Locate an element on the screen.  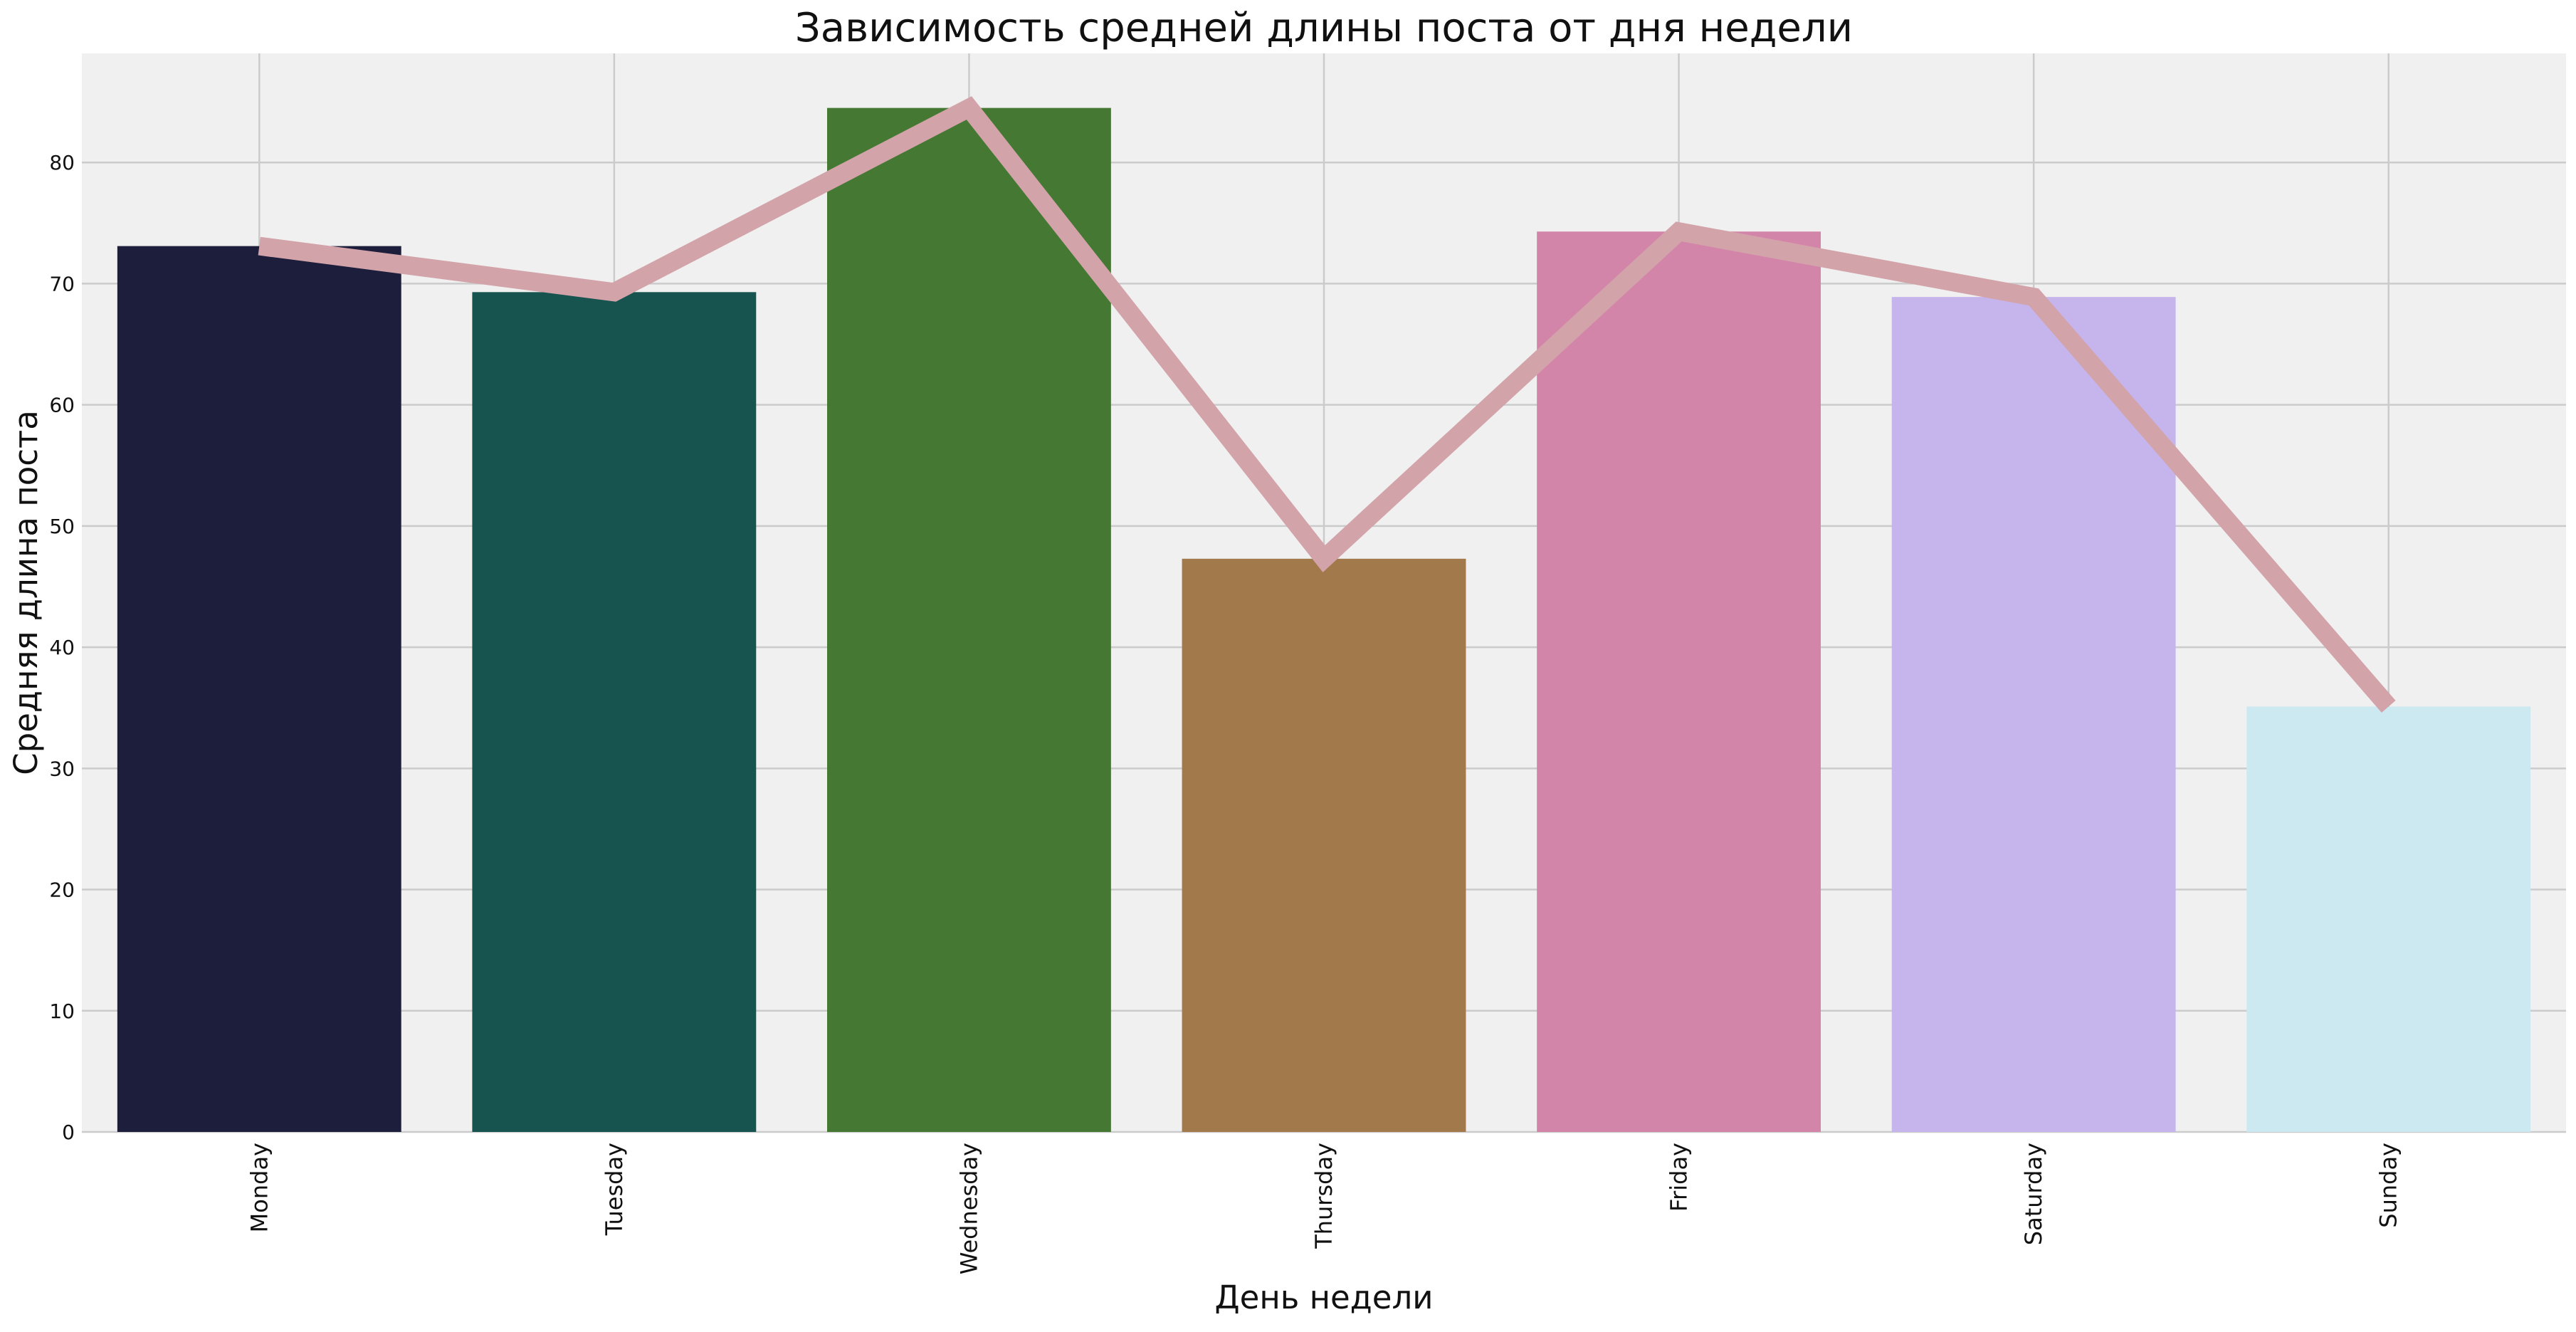
y-tick-label: 10 is located at coordinates (62, 1011).